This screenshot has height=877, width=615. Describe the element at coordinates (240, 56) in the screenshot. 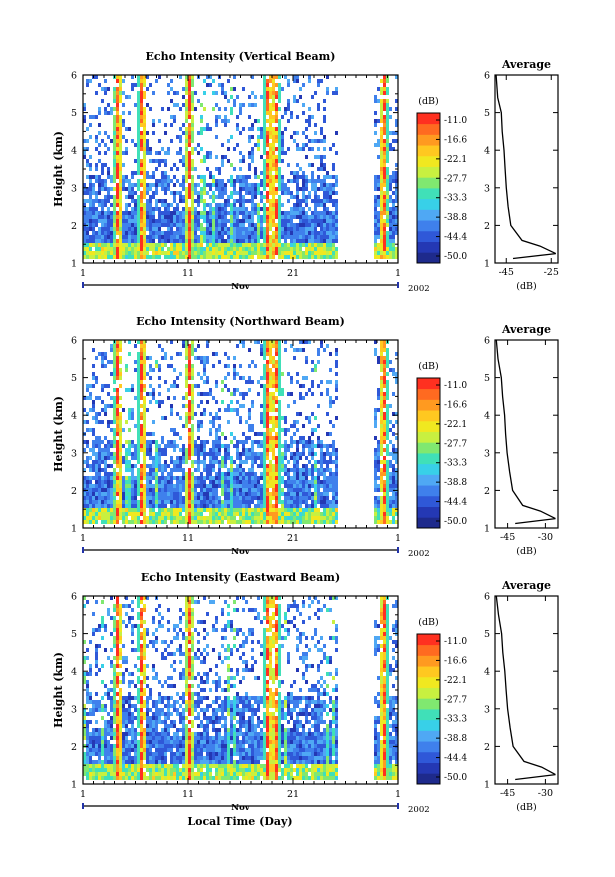

I see `heatmap-title: Echo Intensity (Vertical Beam)` at that location.